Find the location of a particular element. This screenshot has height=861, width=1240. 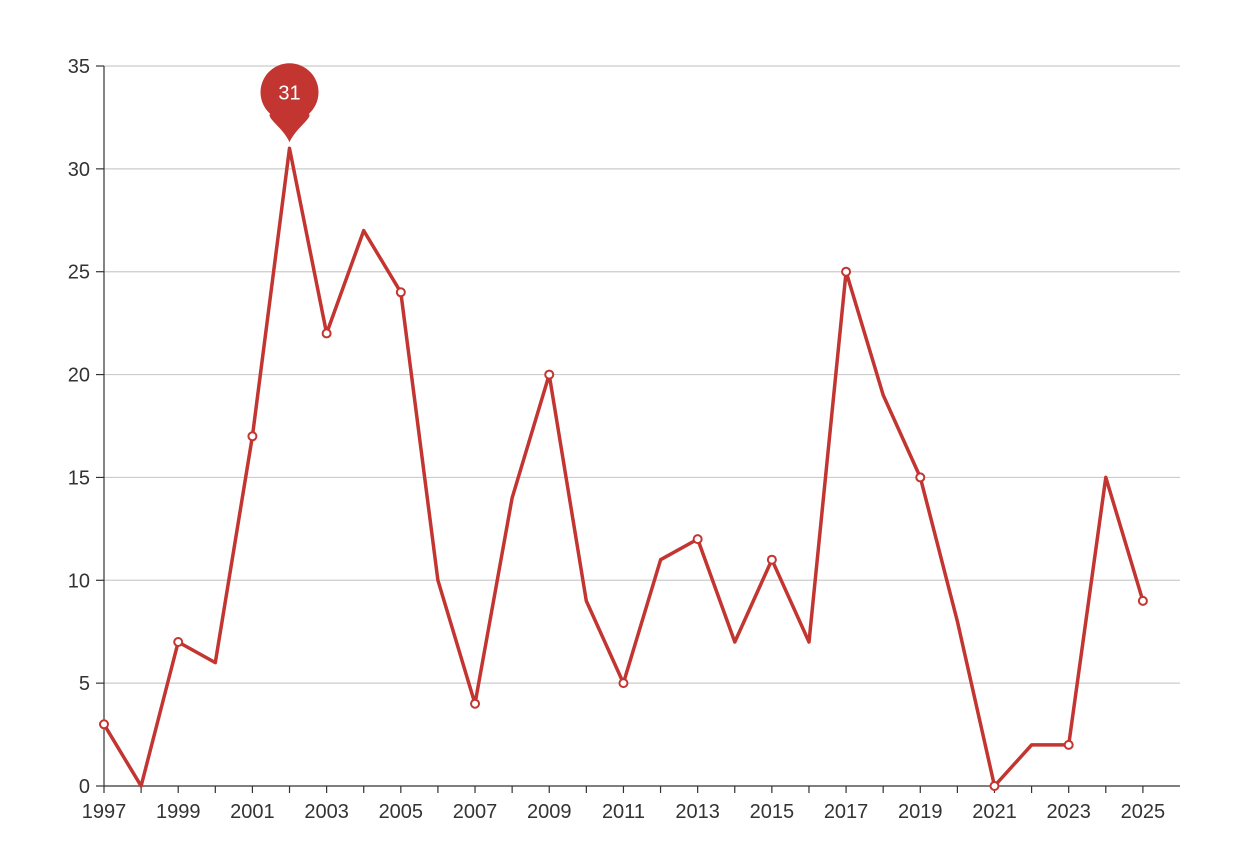

x-tick-label: 2001 is located at coordinates (252, 812).